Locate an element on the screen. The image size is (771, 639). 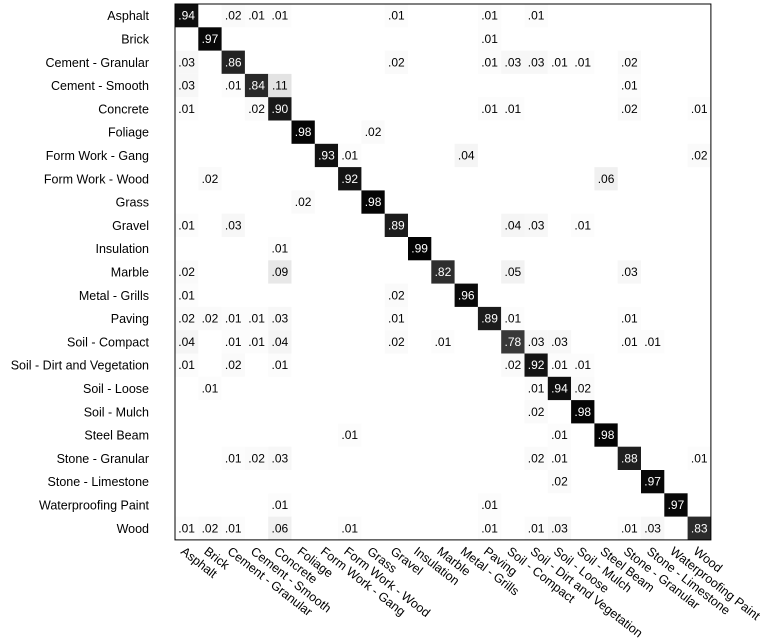
row-label: Soil - Compact is located at coordinates (108, 342).